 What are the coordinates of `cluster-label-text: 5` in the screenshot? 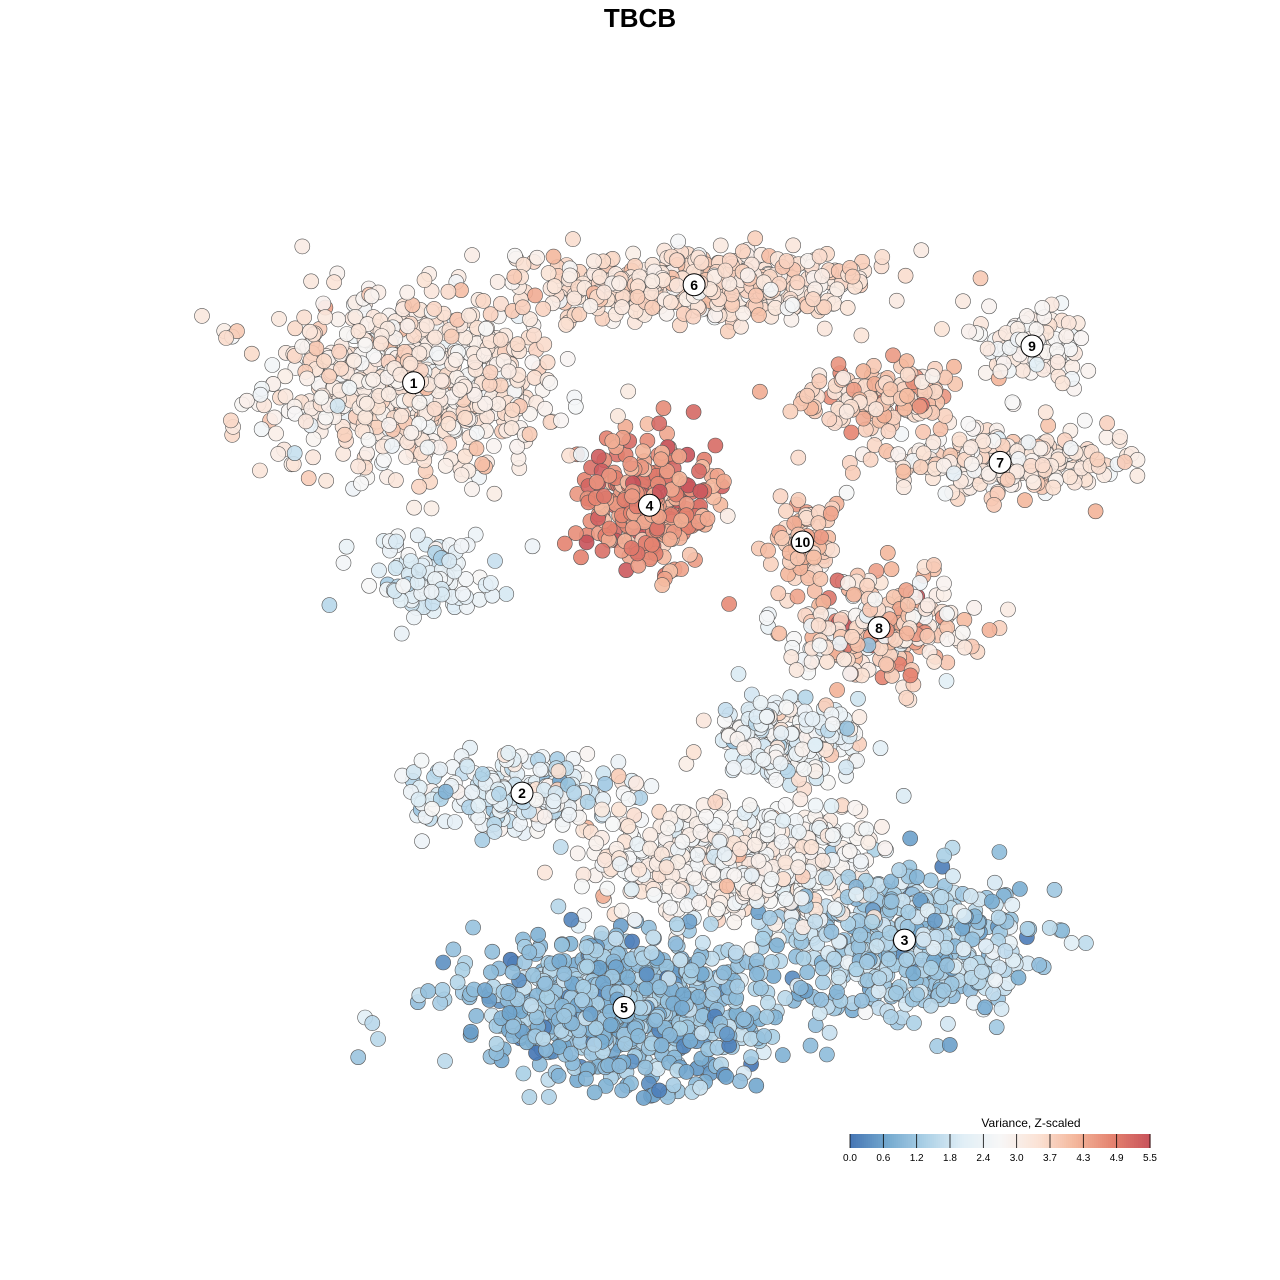 It's located at (624, 1008).